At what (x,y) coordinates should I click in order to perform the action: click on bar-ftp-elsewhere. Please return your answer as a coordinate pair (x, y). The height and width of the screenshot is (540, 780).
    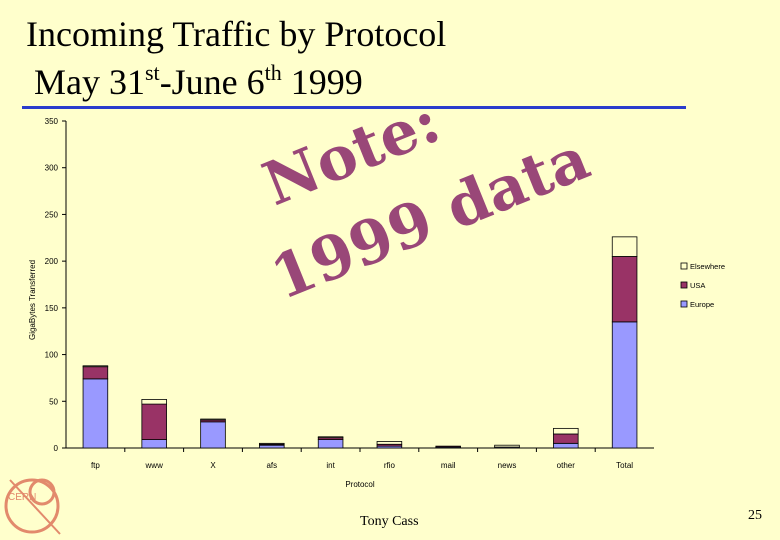
    Looking at the image, I should click on (95, 366).